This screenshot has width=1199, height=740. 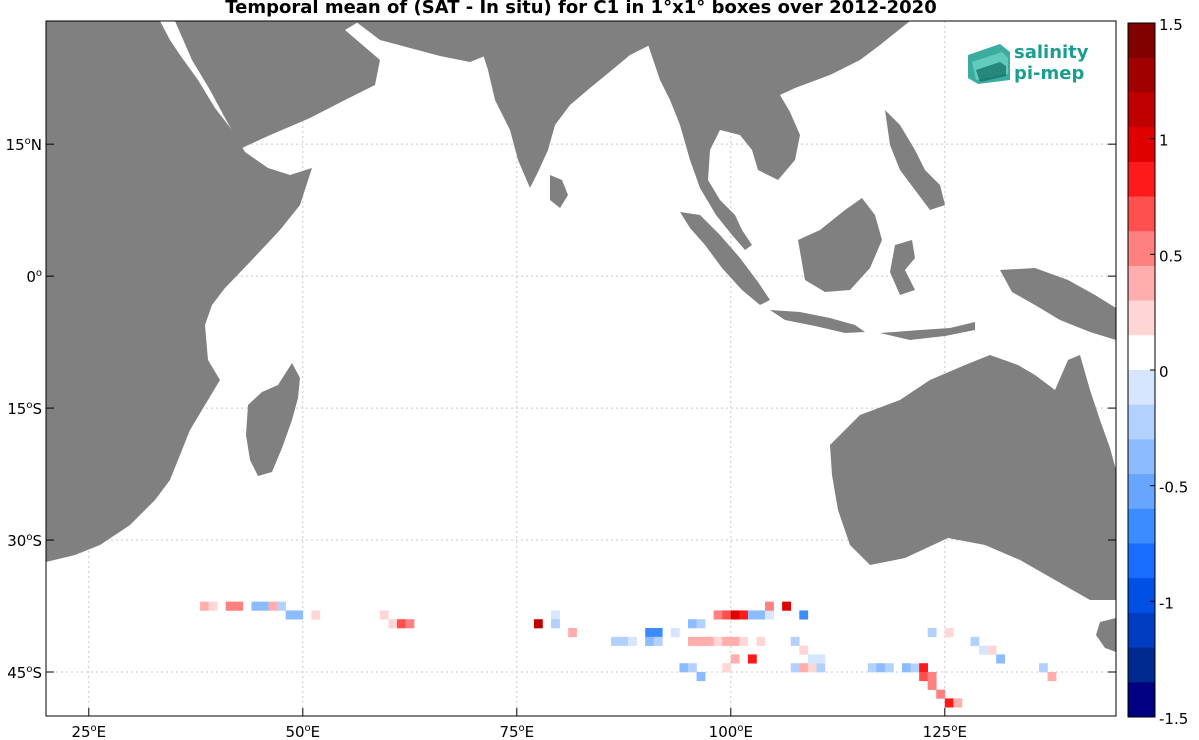 I want to click on java-island, so click(x=817, y=321).